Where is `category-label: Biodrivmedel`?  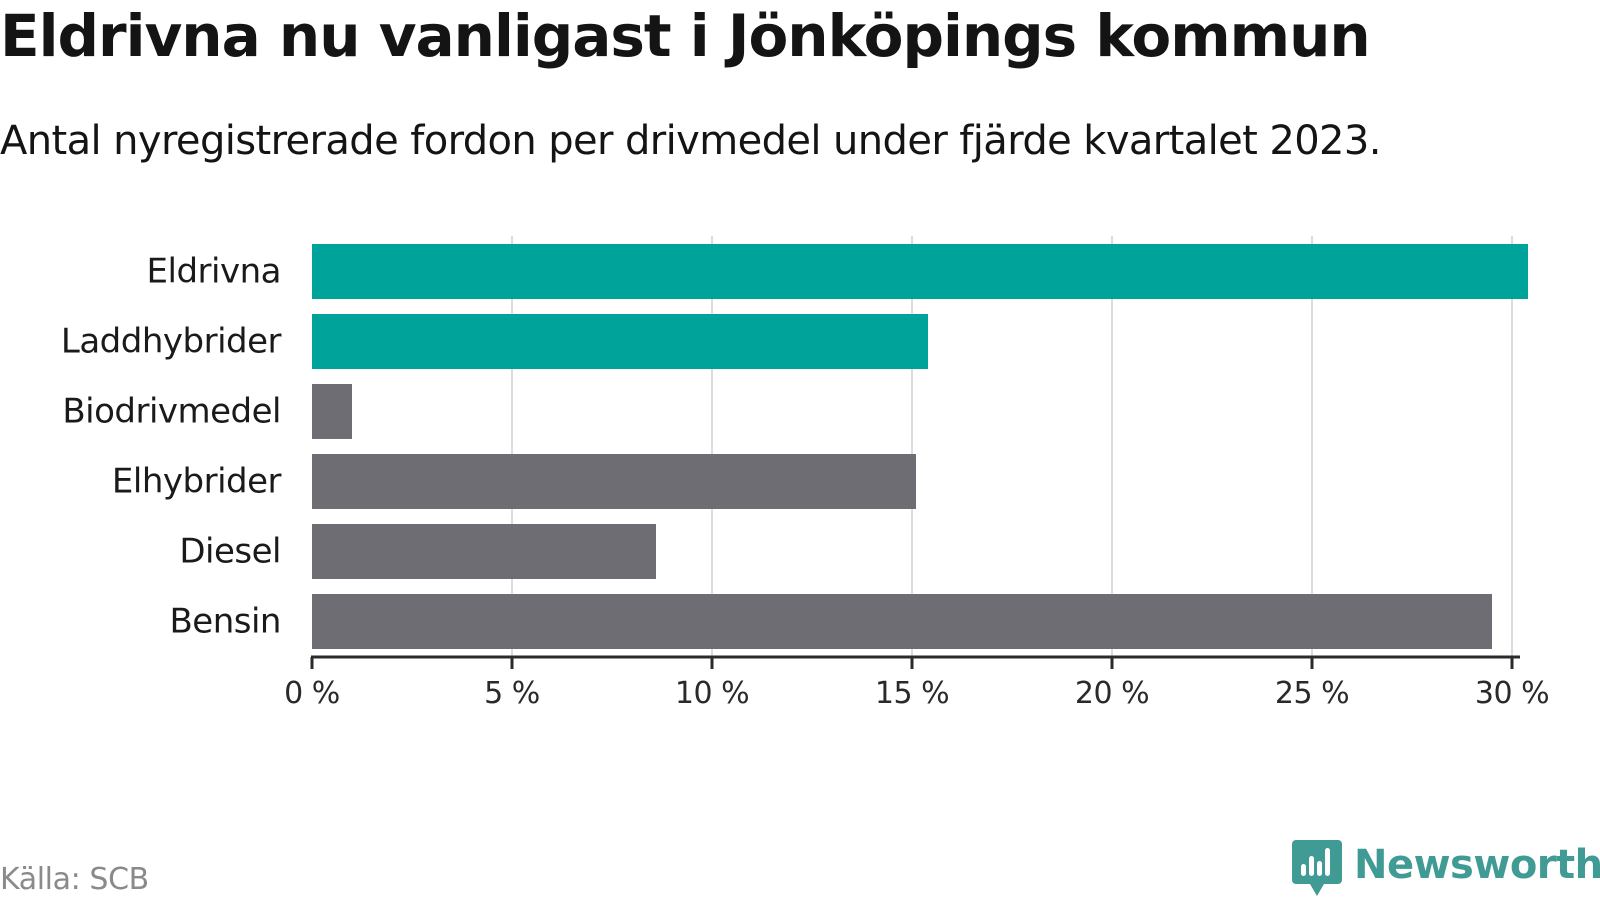
category-label: Biodrivmedel is located at coordinates (171, 412).